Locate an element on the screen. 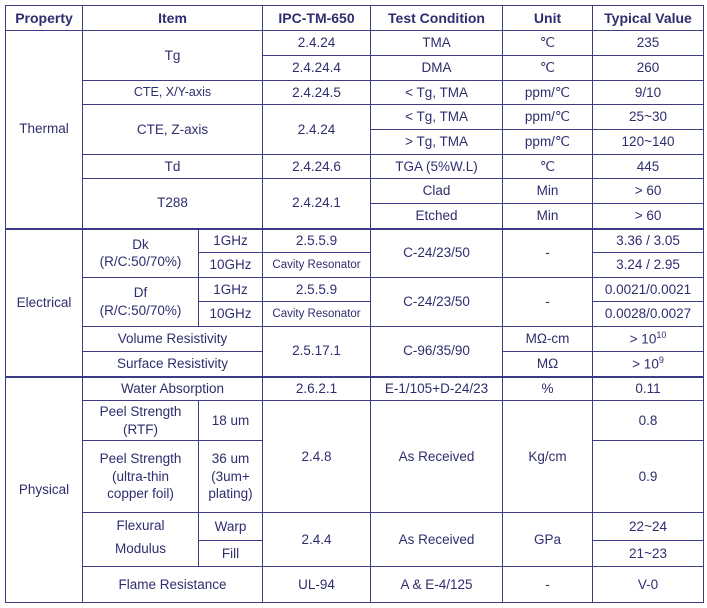  unit: MΩ is located at coordinates (548, 364).